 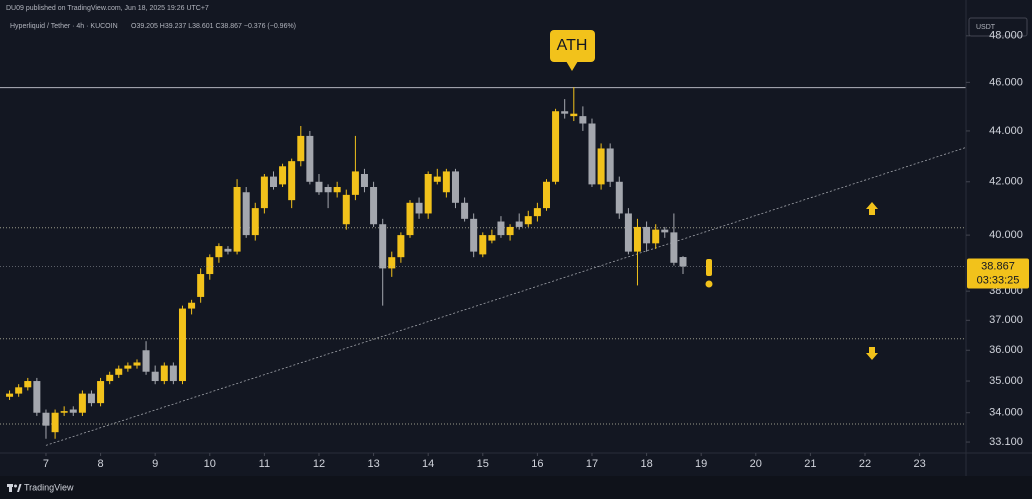 What do you see at coordinates (1006, 413) in the screenshot?
I see `y-tick-label: 34.000` at bounding box center [1006, 413].